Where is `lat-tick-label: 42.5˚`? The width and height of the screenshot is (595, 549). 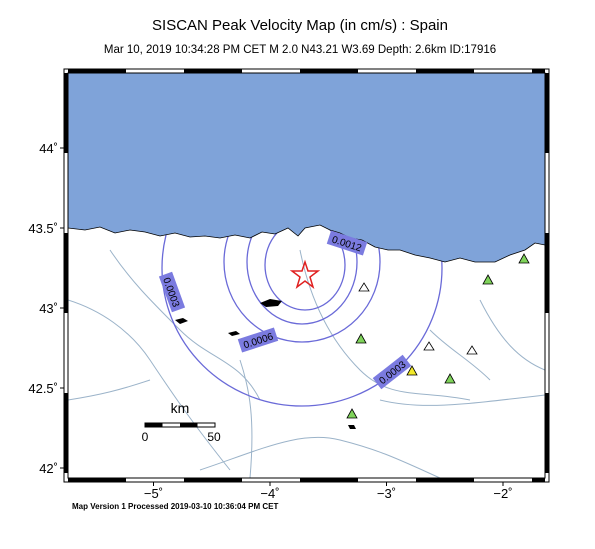
lat-tick-label: 42.5˚ is located at coordinates (43, 388).